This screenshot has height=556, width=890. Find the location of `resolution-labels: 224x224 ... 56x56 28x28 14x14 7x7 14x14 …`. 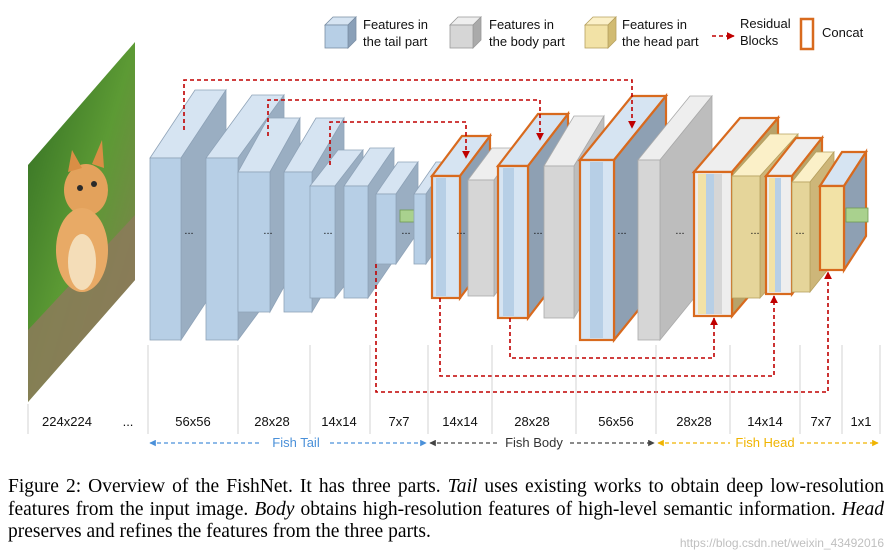

resolution-labels: 224x224 ... 56x56 28x28 14x14 7x7 14x14 … is located at coordinates (456, 421).